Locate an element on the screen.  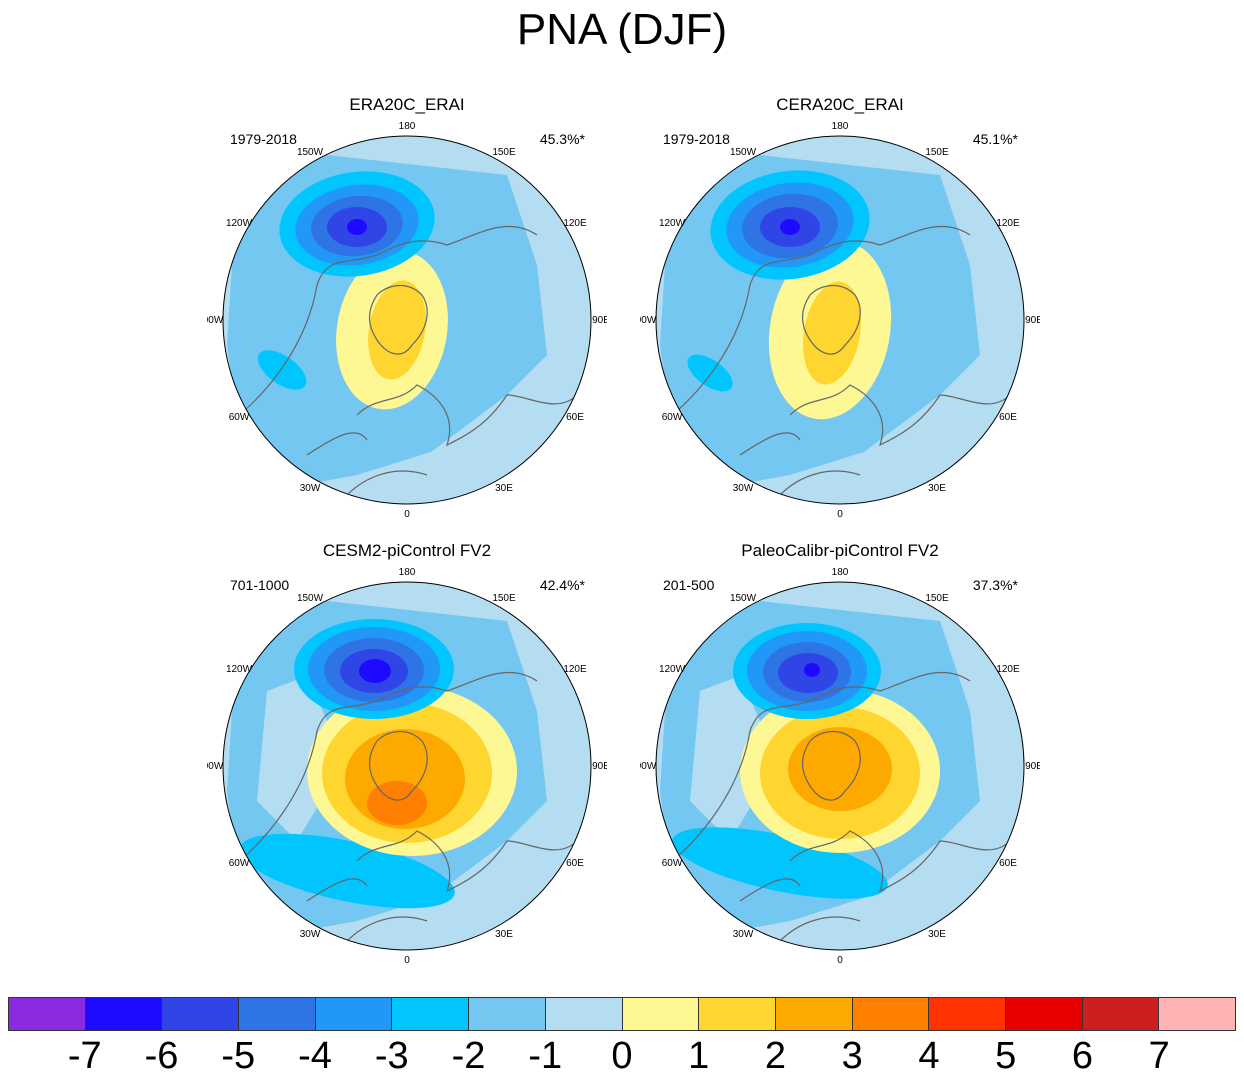
figure-title: PNA (DJF) is located at coordinates (622, 29).